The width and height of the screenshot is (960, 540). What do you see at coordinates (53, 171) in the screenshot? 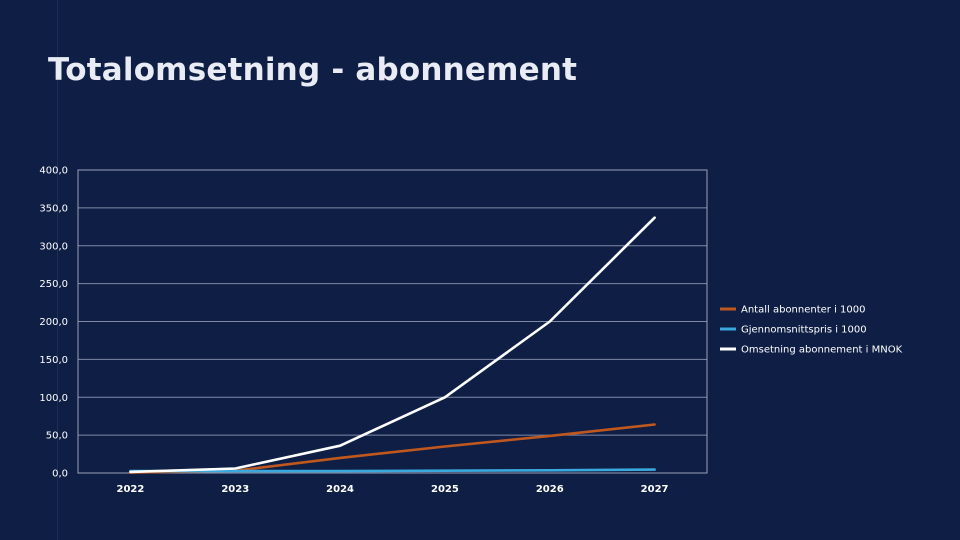
I see `y-tick-label: 400,0` at bounding box center [53, 171].